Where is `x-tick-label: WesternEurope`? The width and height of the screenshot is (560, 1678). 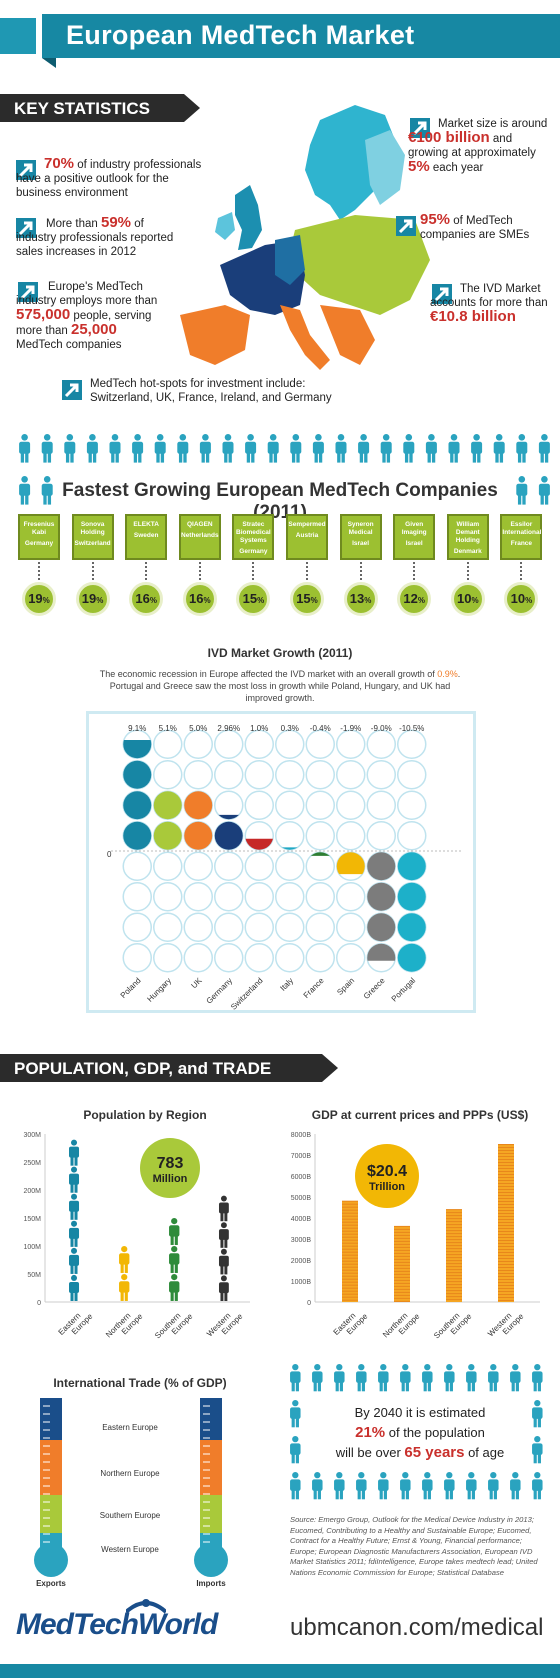 x-tick-label: WesternEurope is located at coordinates (506, 1325).